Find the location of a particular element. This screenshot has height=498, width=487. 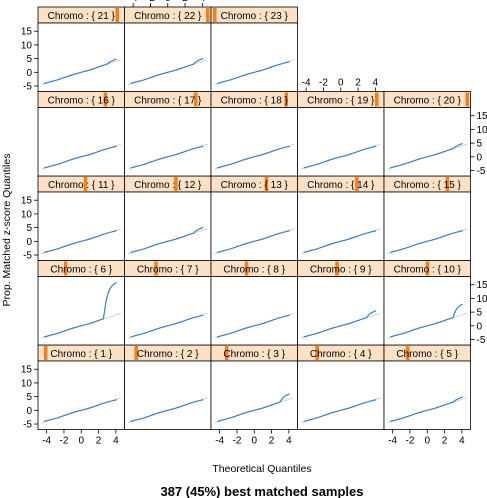

panel-chromo-19: Chromo : { 19 } is located at coordinates (341, 134).